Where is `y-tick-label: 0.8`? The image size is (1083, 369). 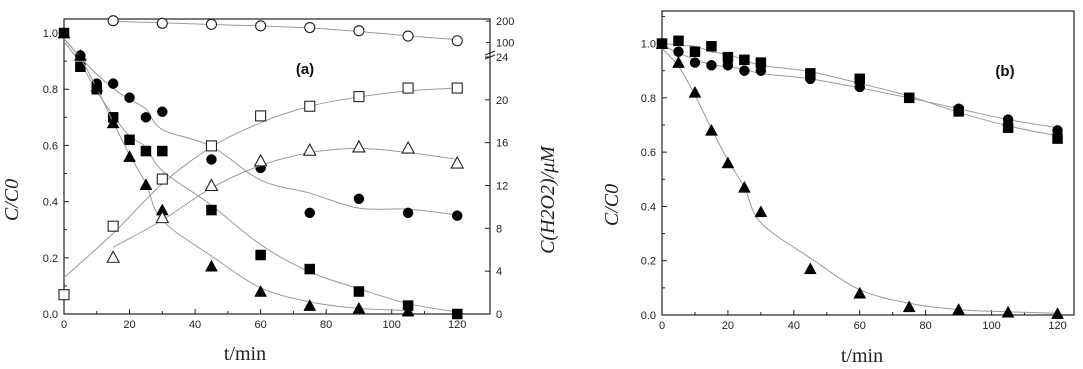 y-tick-label: 0.8 is located at coordinates (50, 90).